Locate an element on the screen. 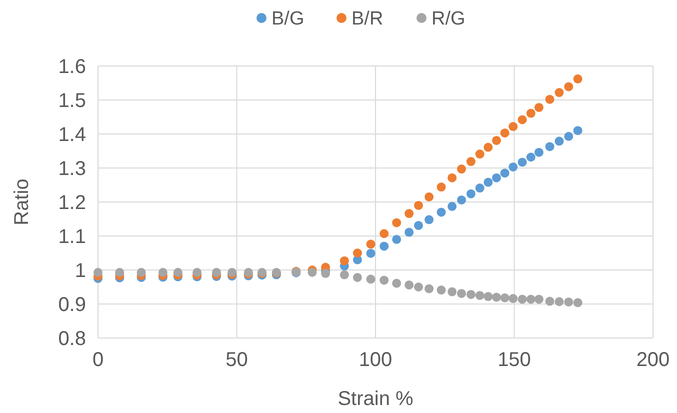 This screenshot has width=677, height=413. y-tick-label: 1.4 is located at coordinates (72, 135).